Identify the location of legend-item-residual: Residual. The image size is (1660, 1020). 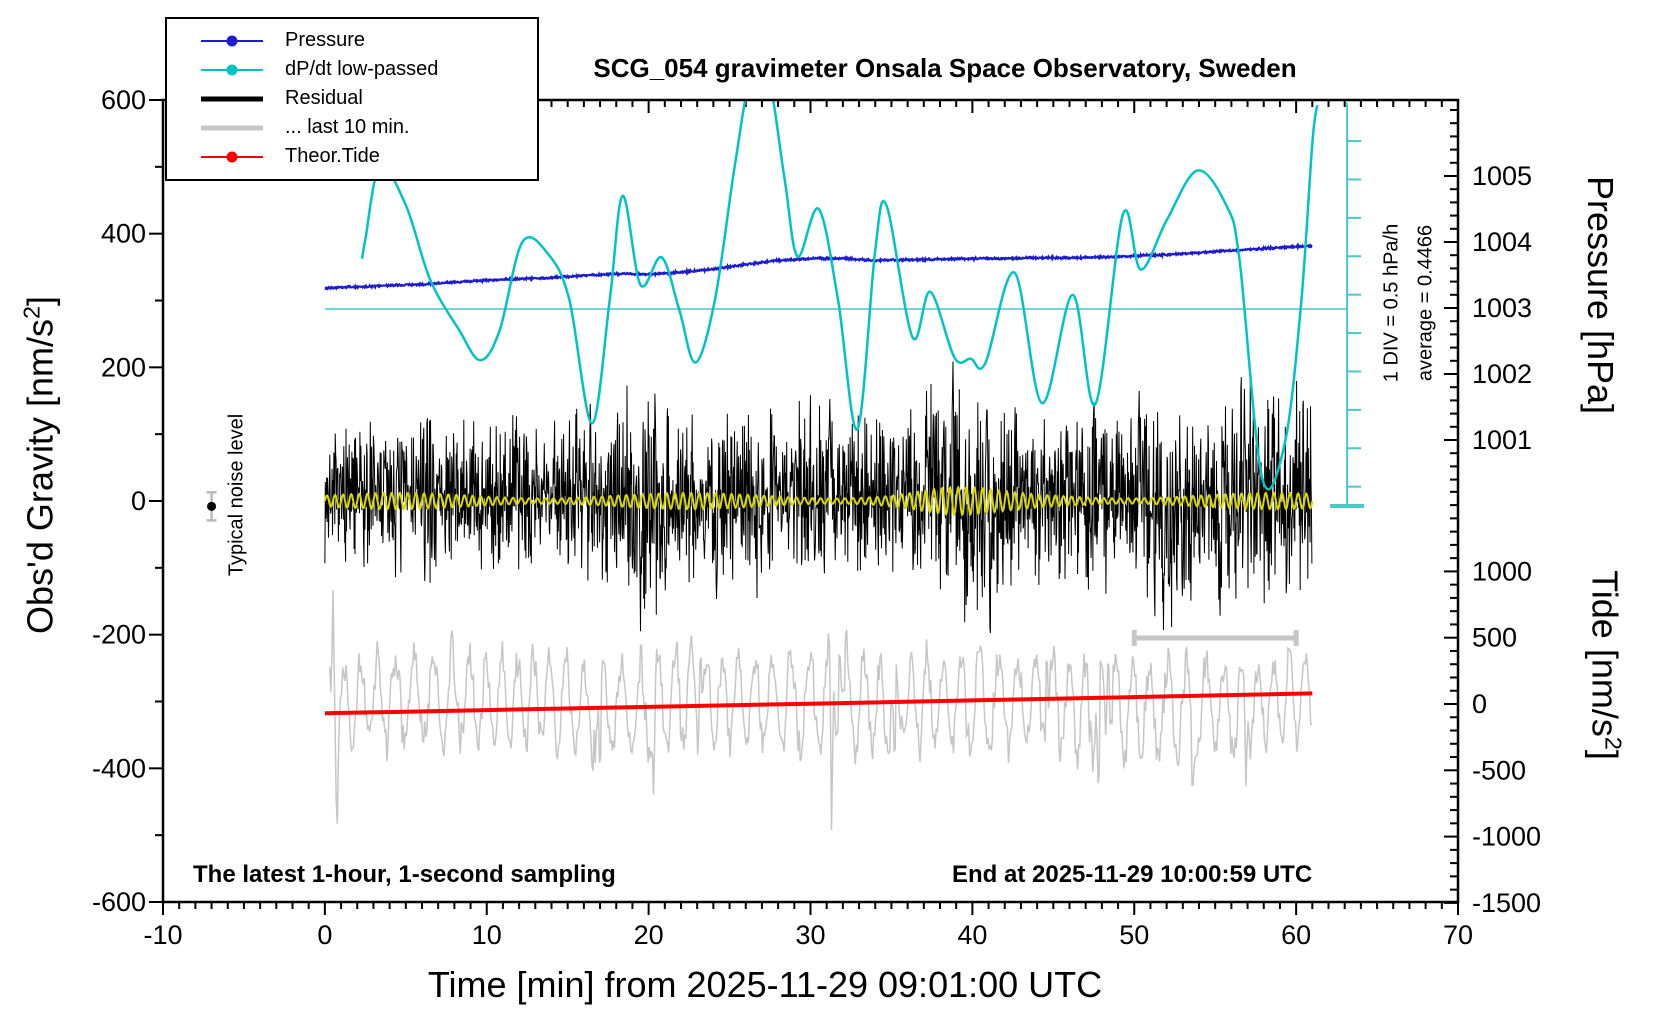
(352, 98).